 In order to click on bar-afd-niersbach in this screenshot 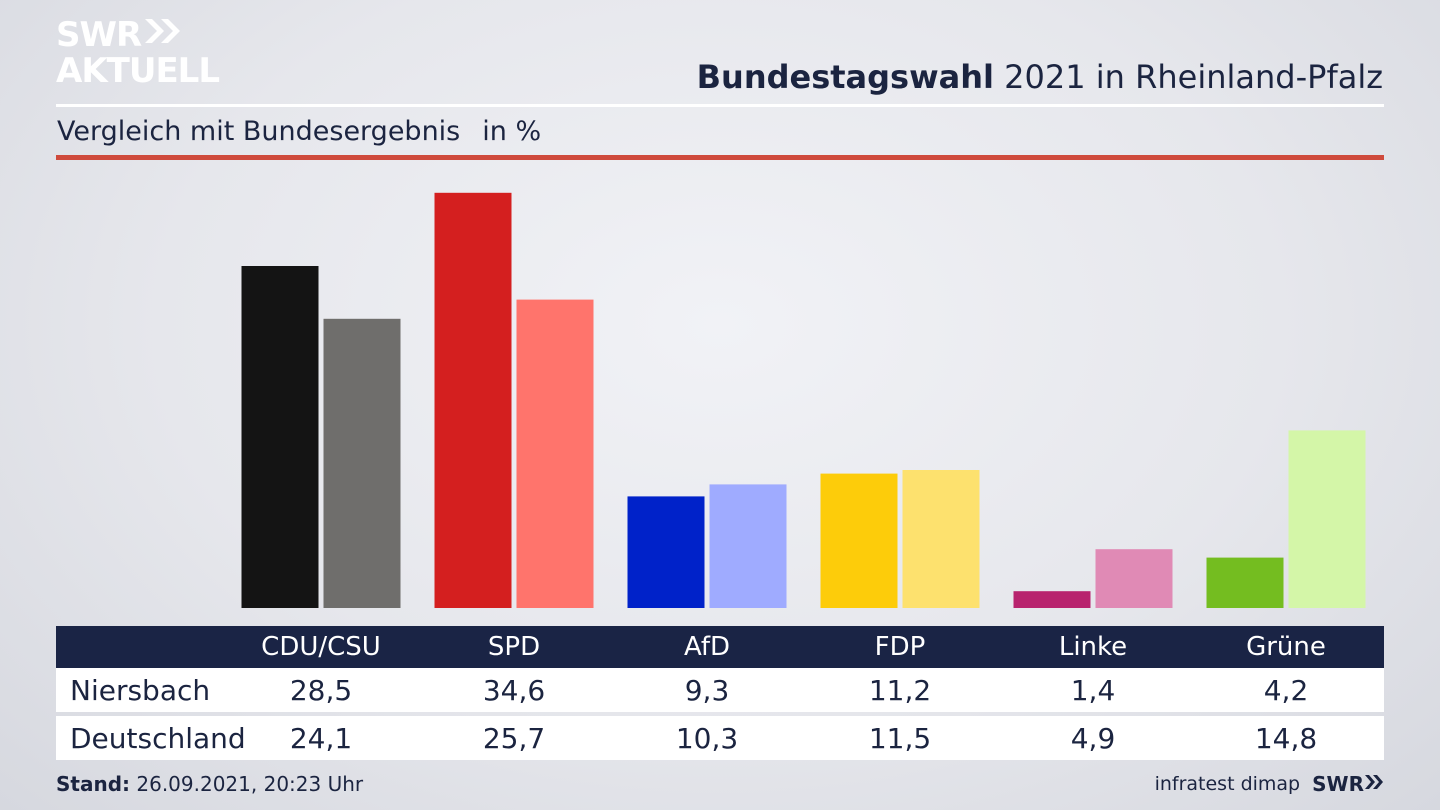, I will do `click(666, 552)`.